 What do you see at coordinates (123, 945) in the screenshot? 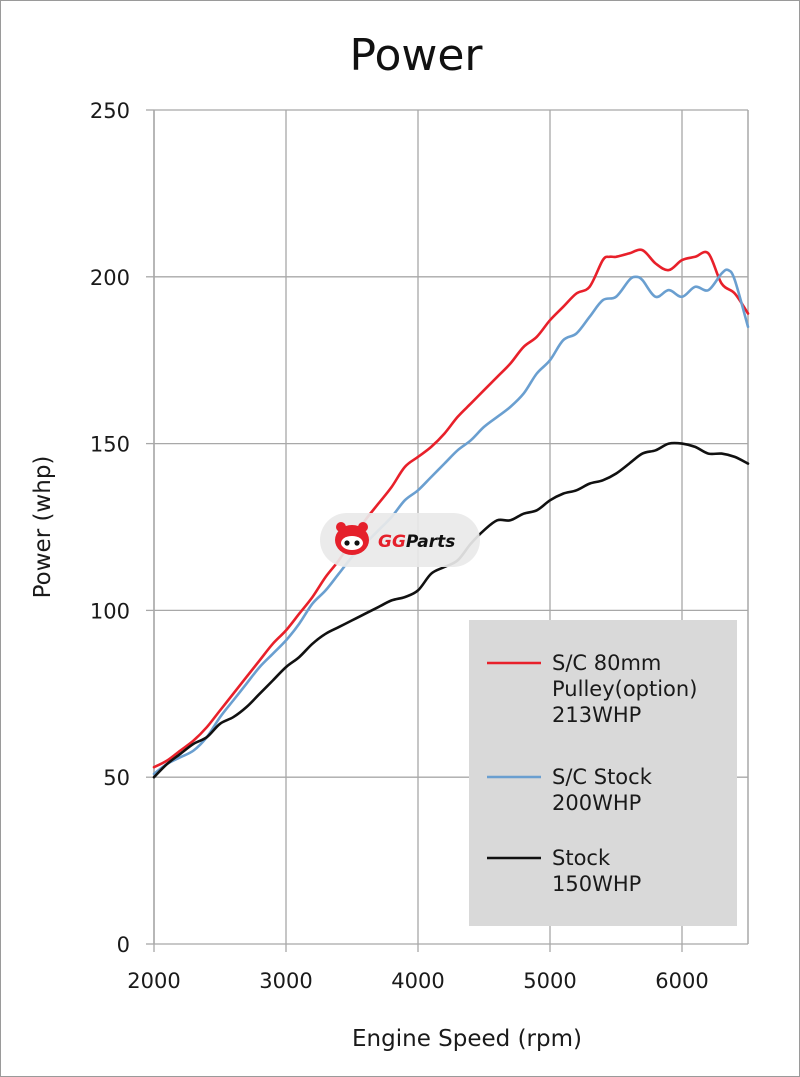
I see `y-tick-label: 0` at bounding box center [123, 945].